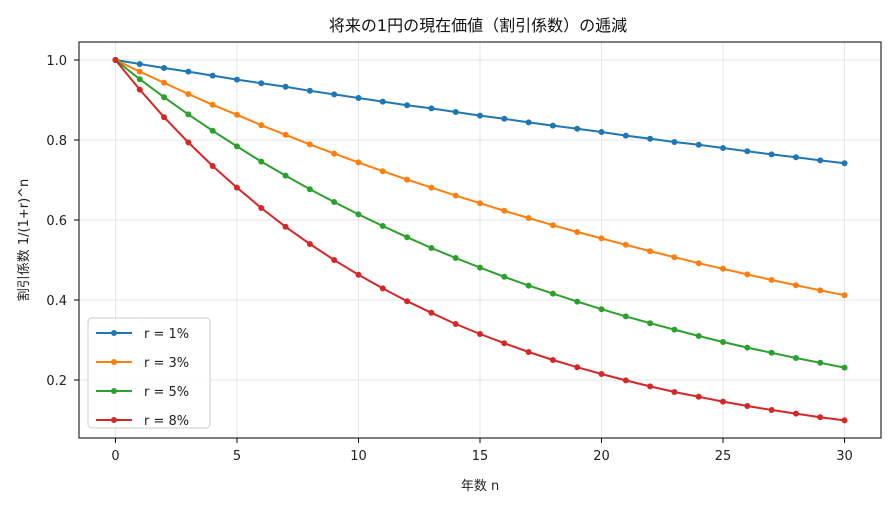 This screenshot has height=507, width=894. What do you see at coordinates (142, 421) in the screenshot?
I see `legend-item: r = 8%` at bounding box center [142, 421].